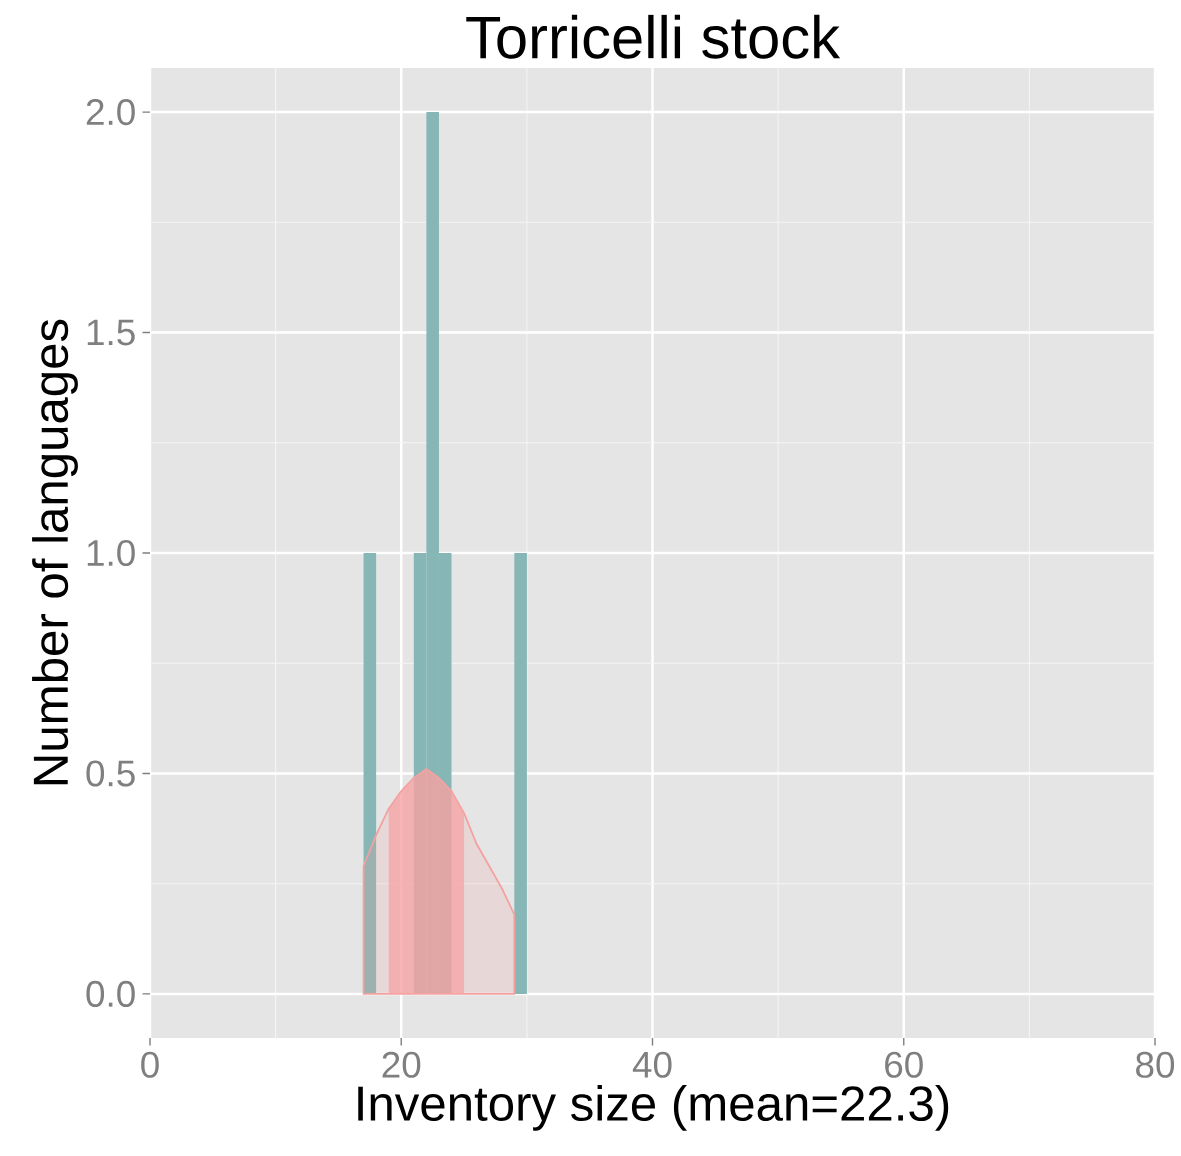 This screenshot has width=1181, height=1156. I want to click on x-tick-label: 40, so click(652, 1064).